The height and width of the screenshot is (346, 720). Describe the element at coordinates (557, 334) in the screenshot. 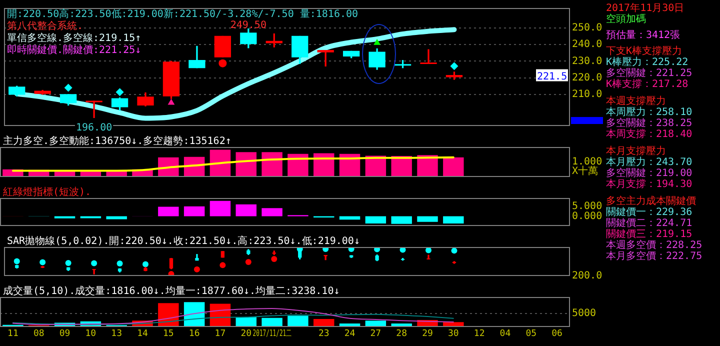

I see `x-tick-label: 06` at that location.